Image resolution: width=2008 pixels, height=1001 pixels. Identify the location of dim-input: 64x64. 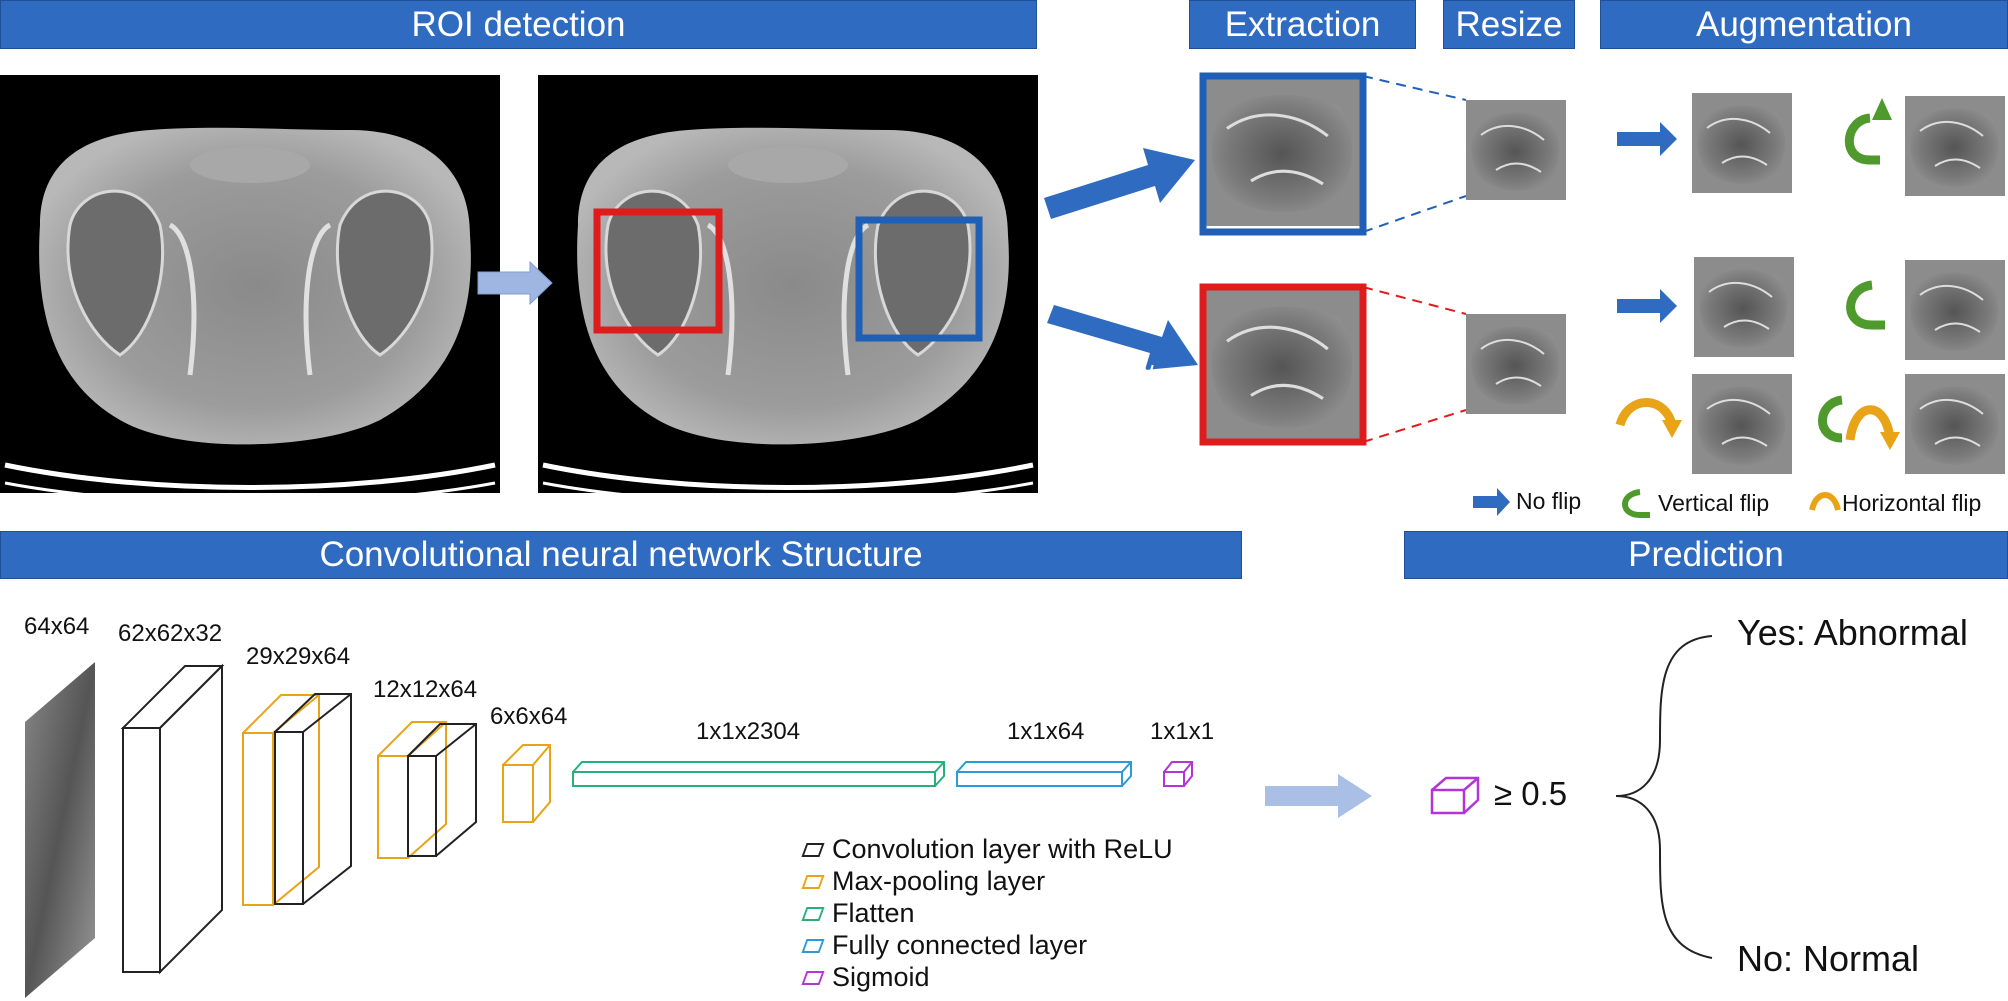
(57, 626).